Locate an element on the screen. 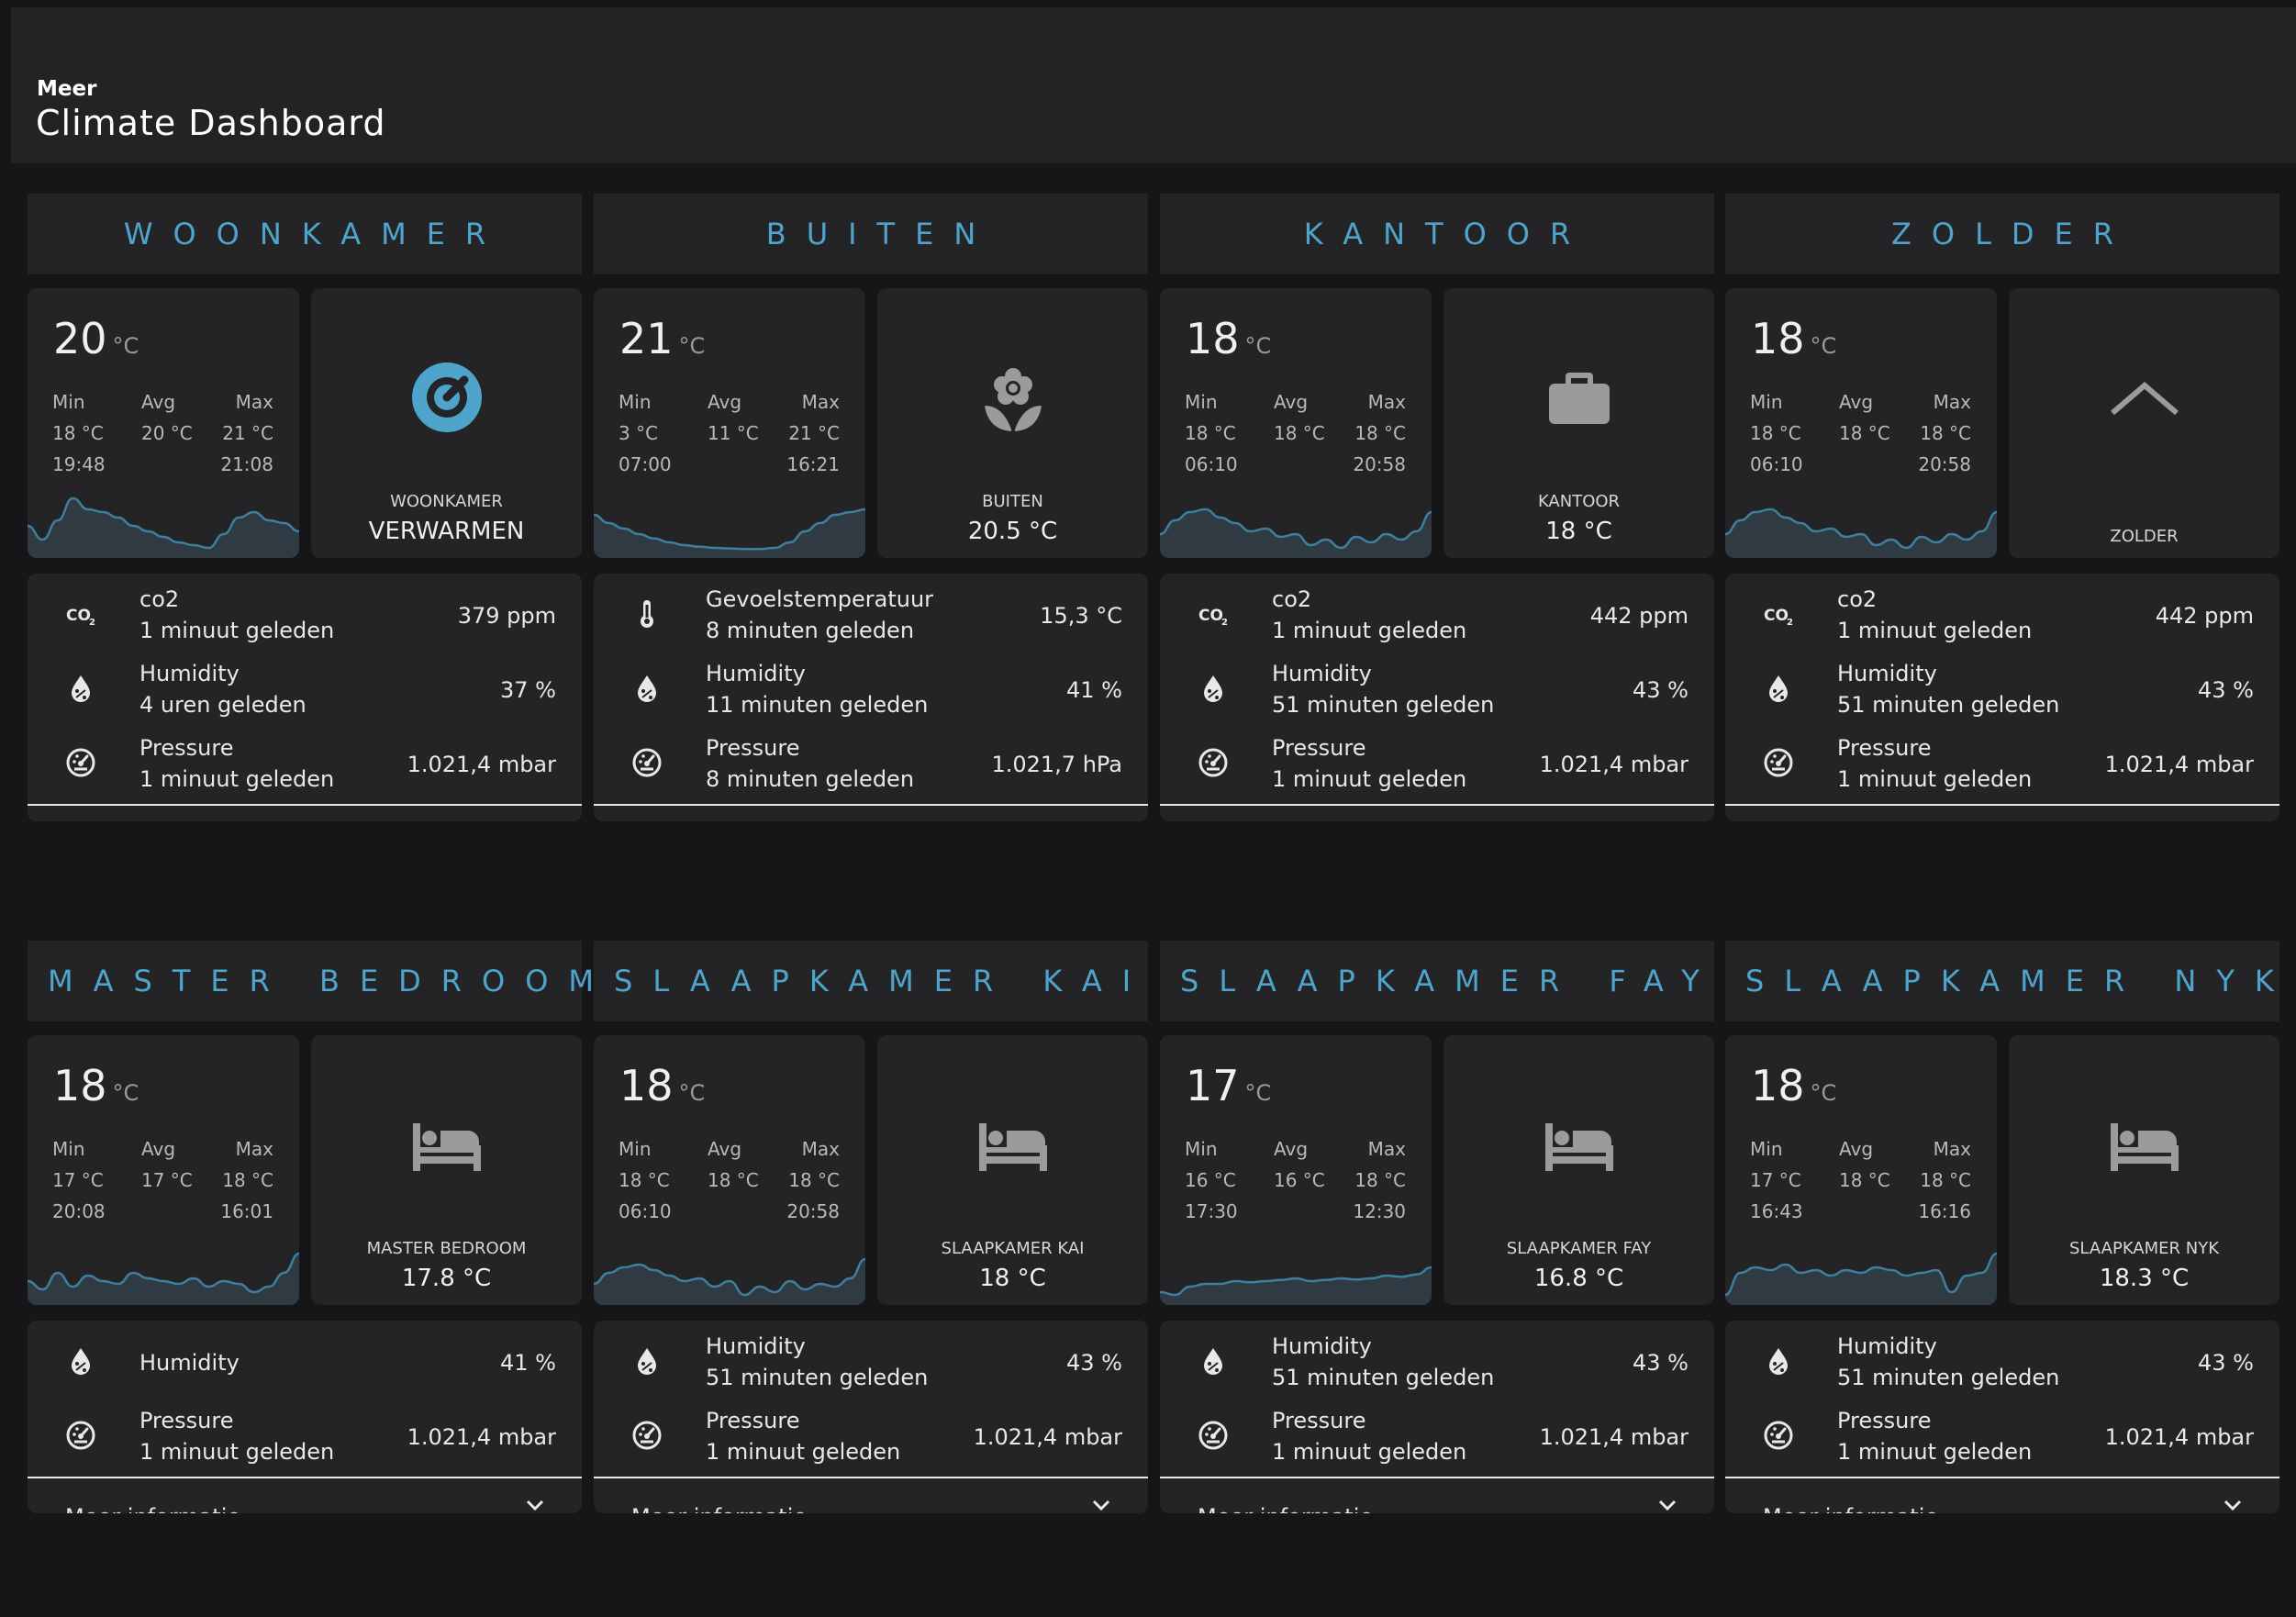  min-time: 16:43 is located at coordinates (1776, 1211).